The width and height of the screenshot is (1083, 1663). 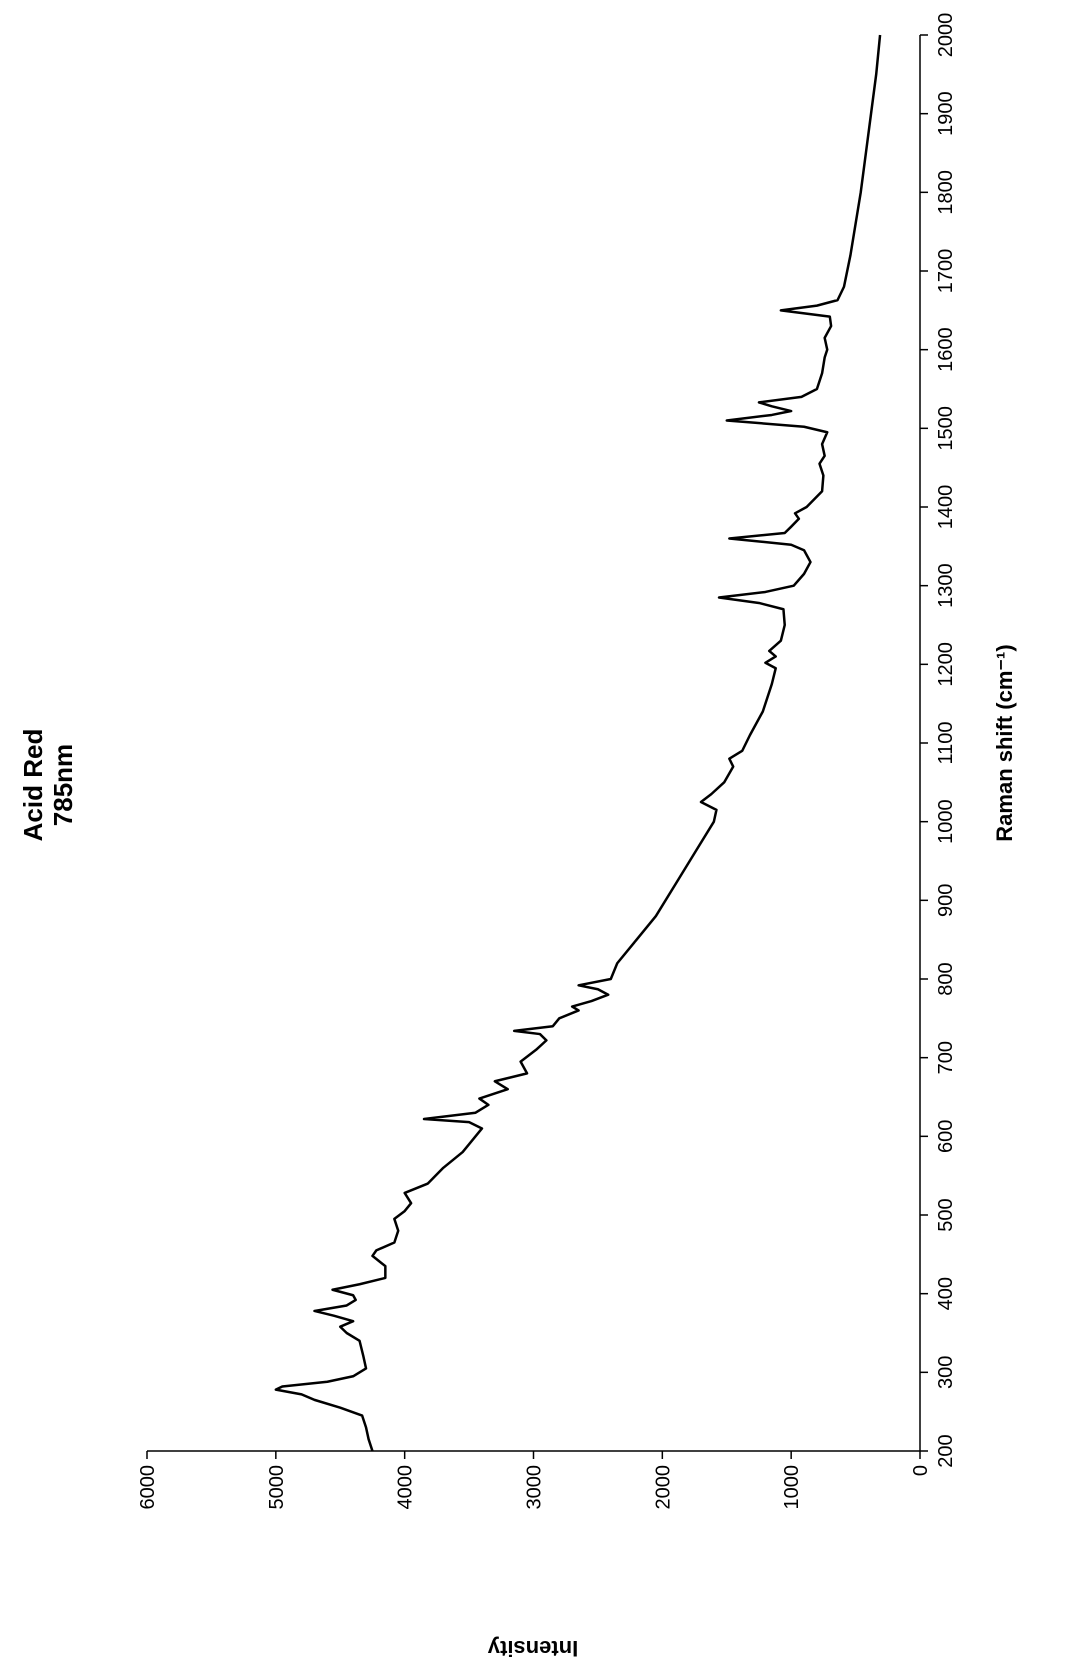 I want to click on y-tick-label: 1000, so click(x=792, y=1487).